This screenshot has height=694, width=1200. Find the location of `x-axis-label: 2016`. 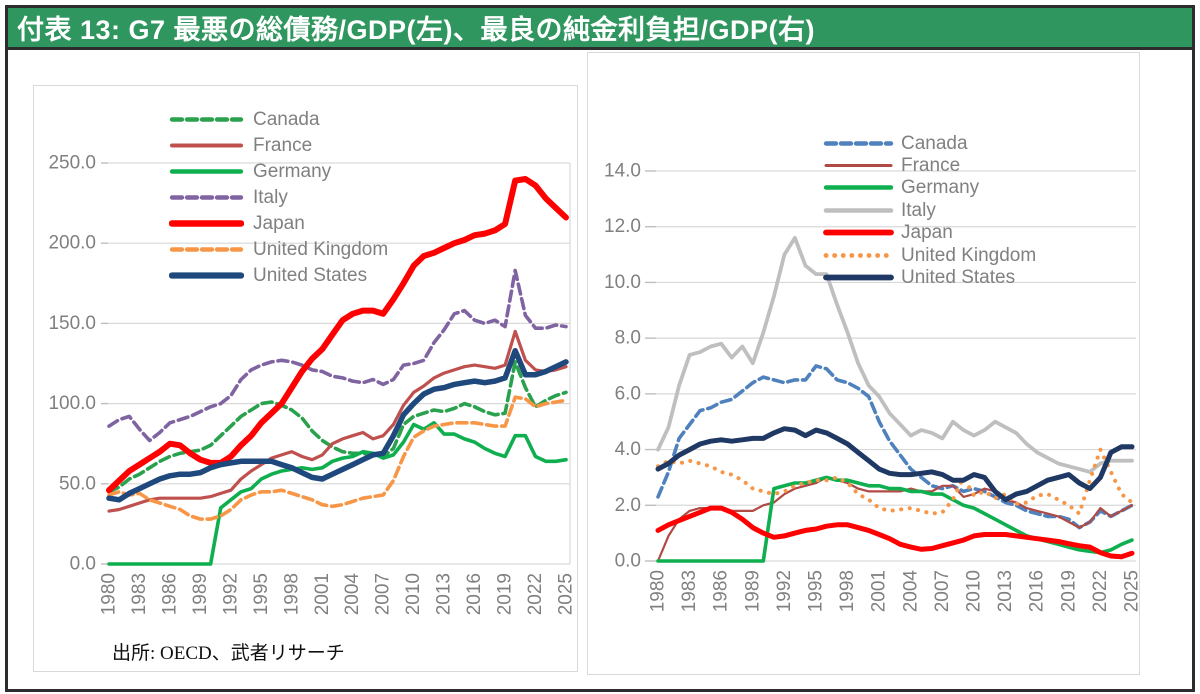

x-axis-label: 2016 is located at coordinates (1037, 591).